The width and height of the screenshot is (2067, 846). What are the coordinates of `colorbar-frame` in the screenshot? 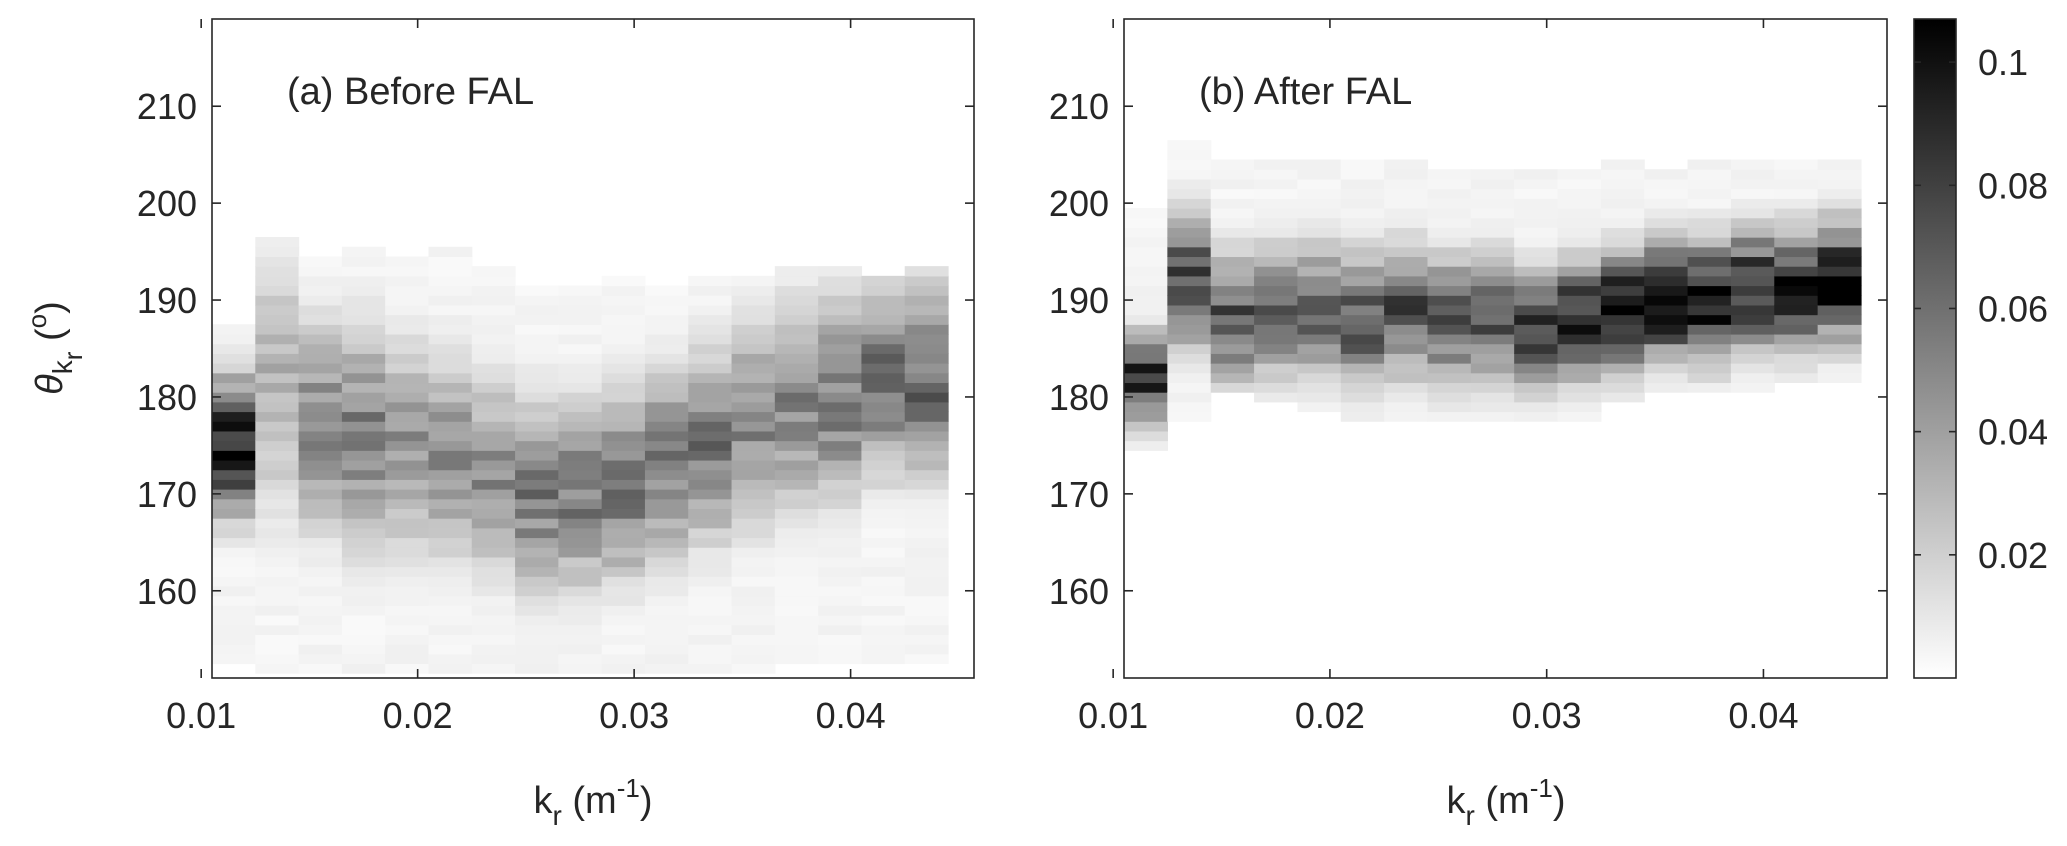 It's located at (1935, 348).